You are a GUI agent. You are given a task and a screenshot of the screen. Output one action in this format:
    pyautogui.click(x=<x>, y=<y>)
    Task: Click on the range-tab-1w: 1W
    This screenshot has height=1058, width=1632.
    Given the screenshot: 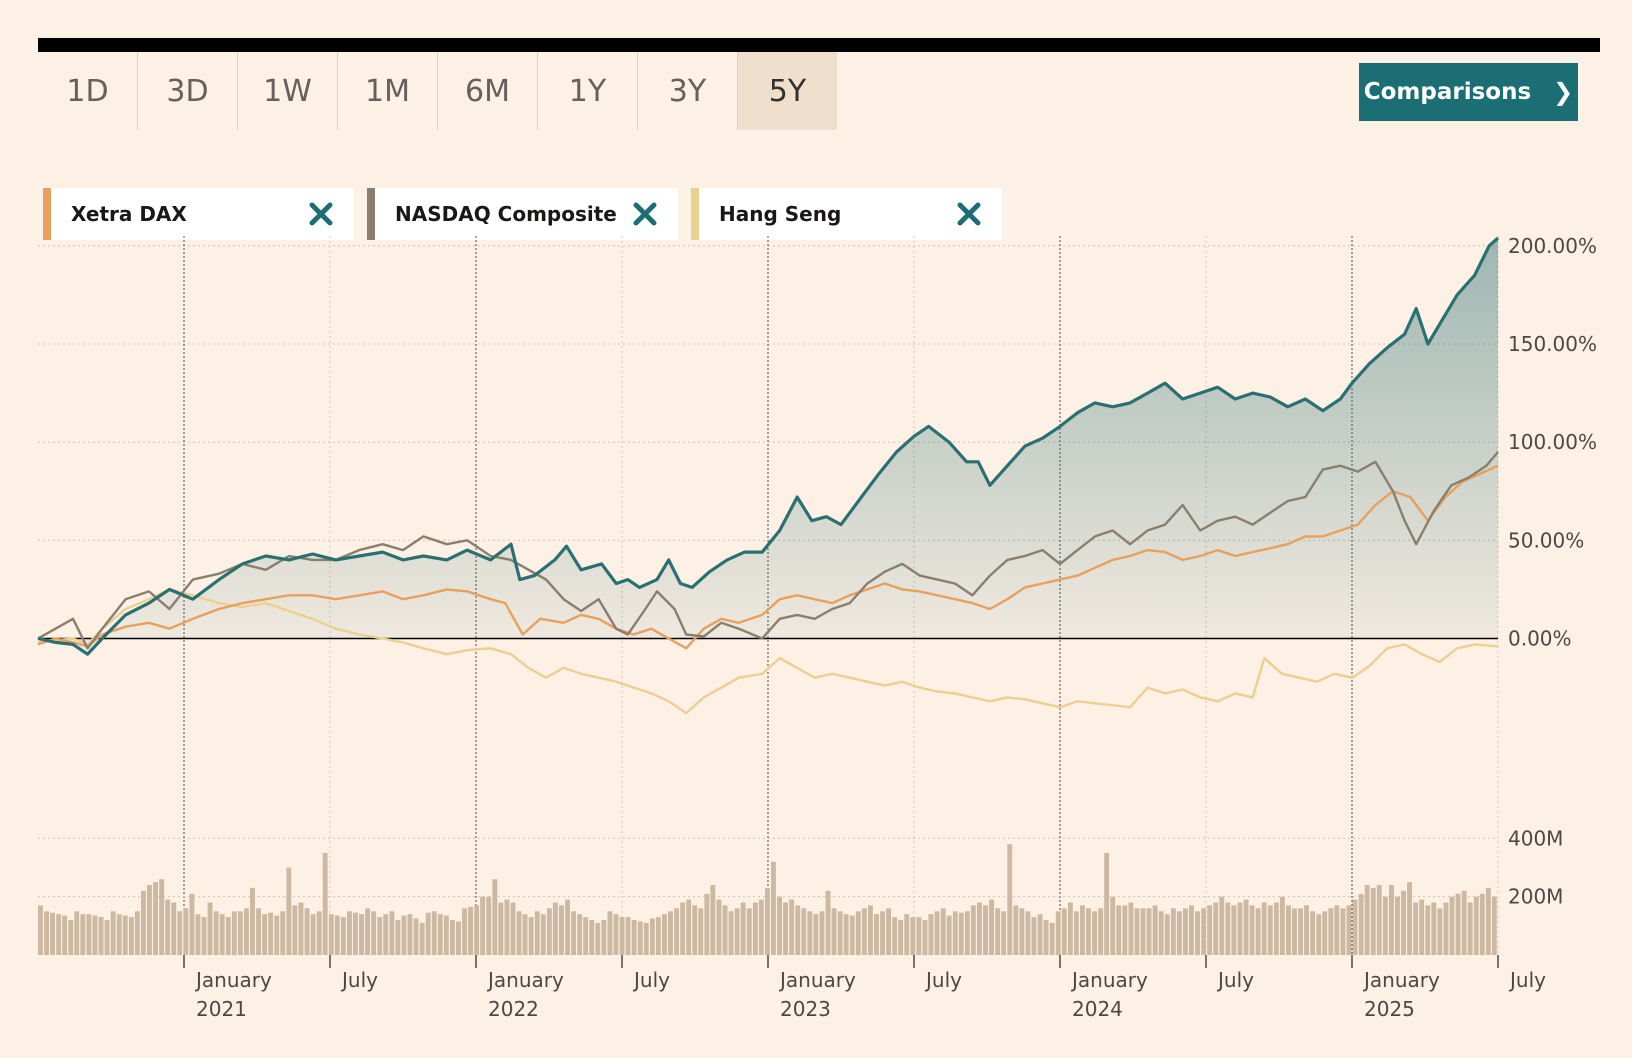 What is the action you would take?
    pyautogui.click(x=288, y=91)
    